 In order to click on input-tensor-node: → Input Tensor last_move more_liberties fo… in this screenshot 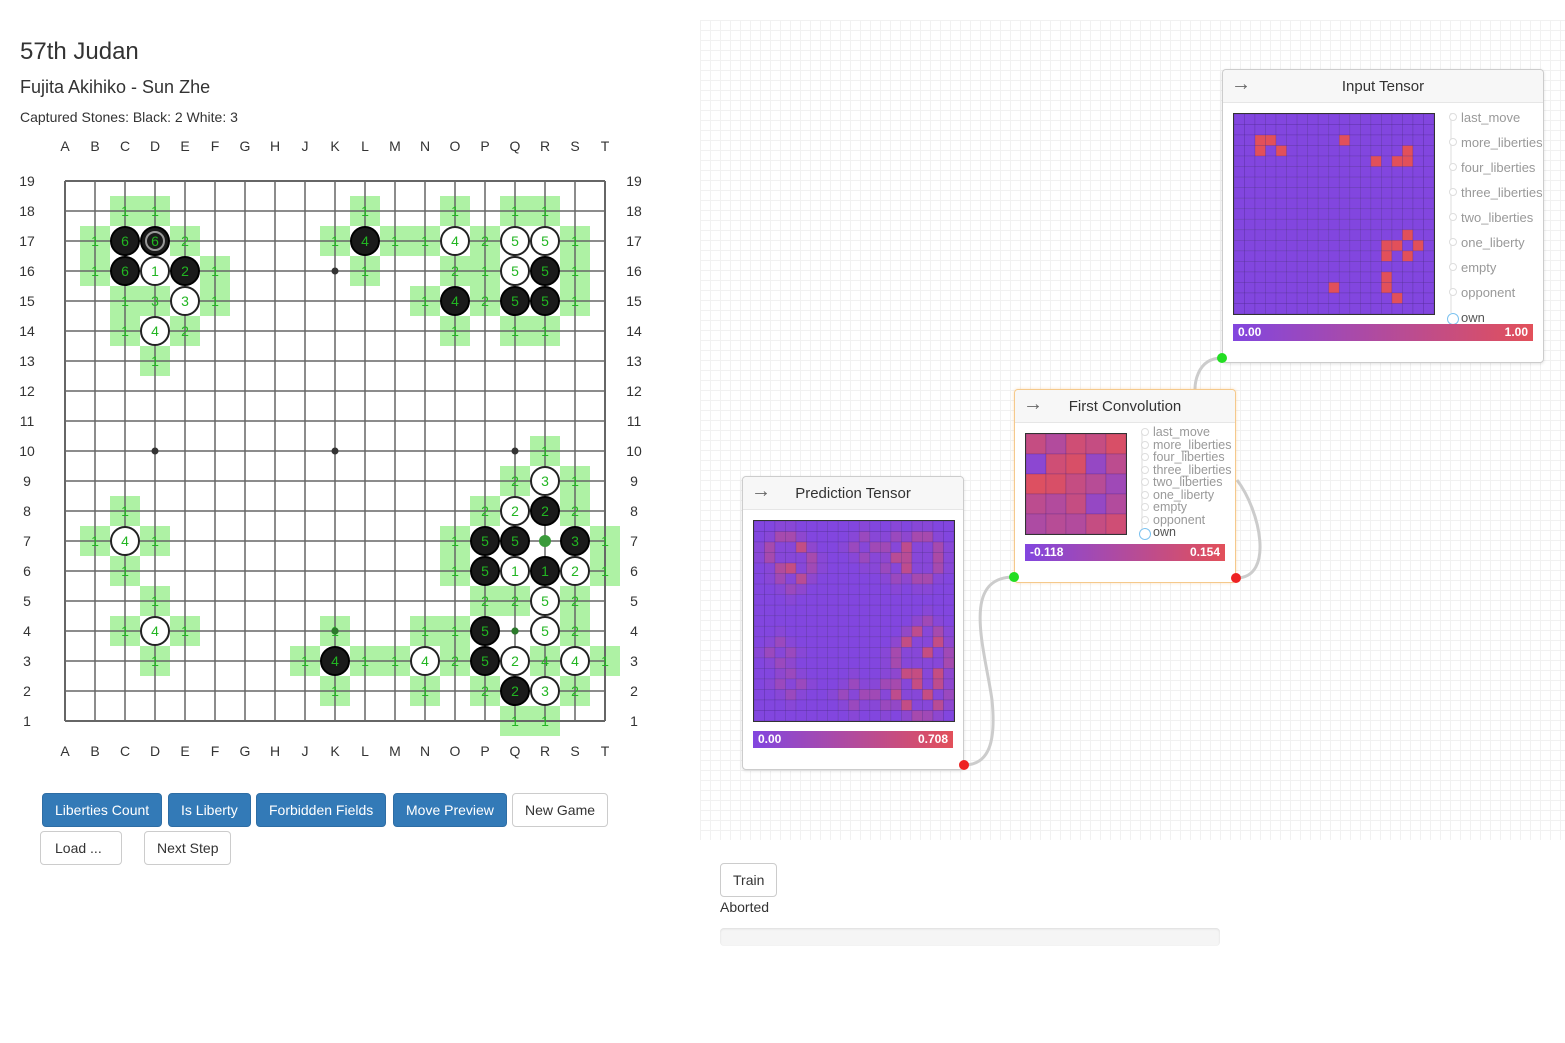, I will do `click(1383, 216)`.